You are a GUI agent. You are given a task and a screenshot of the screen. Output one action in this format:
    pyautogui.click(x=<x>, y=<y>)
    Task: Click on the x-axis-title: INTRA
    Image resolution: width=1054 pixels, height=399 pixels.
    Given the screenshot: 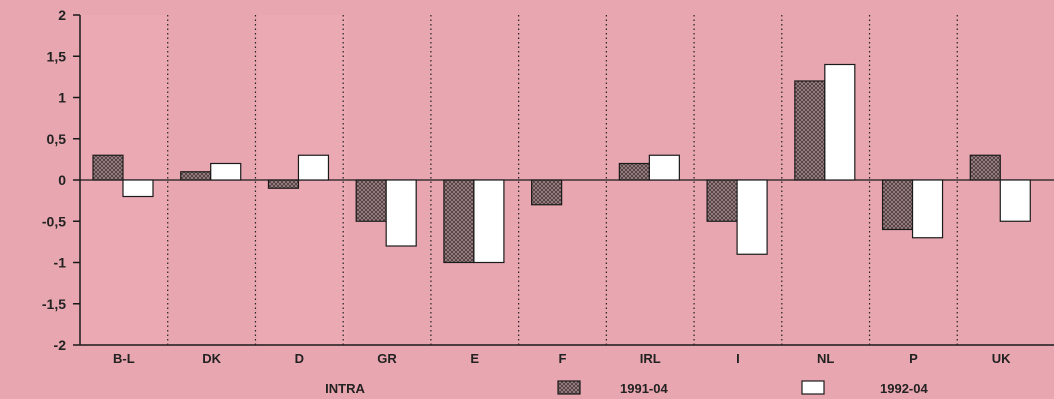 What is the action you would take?
    pyautogui.click(x=345, y=388)
    